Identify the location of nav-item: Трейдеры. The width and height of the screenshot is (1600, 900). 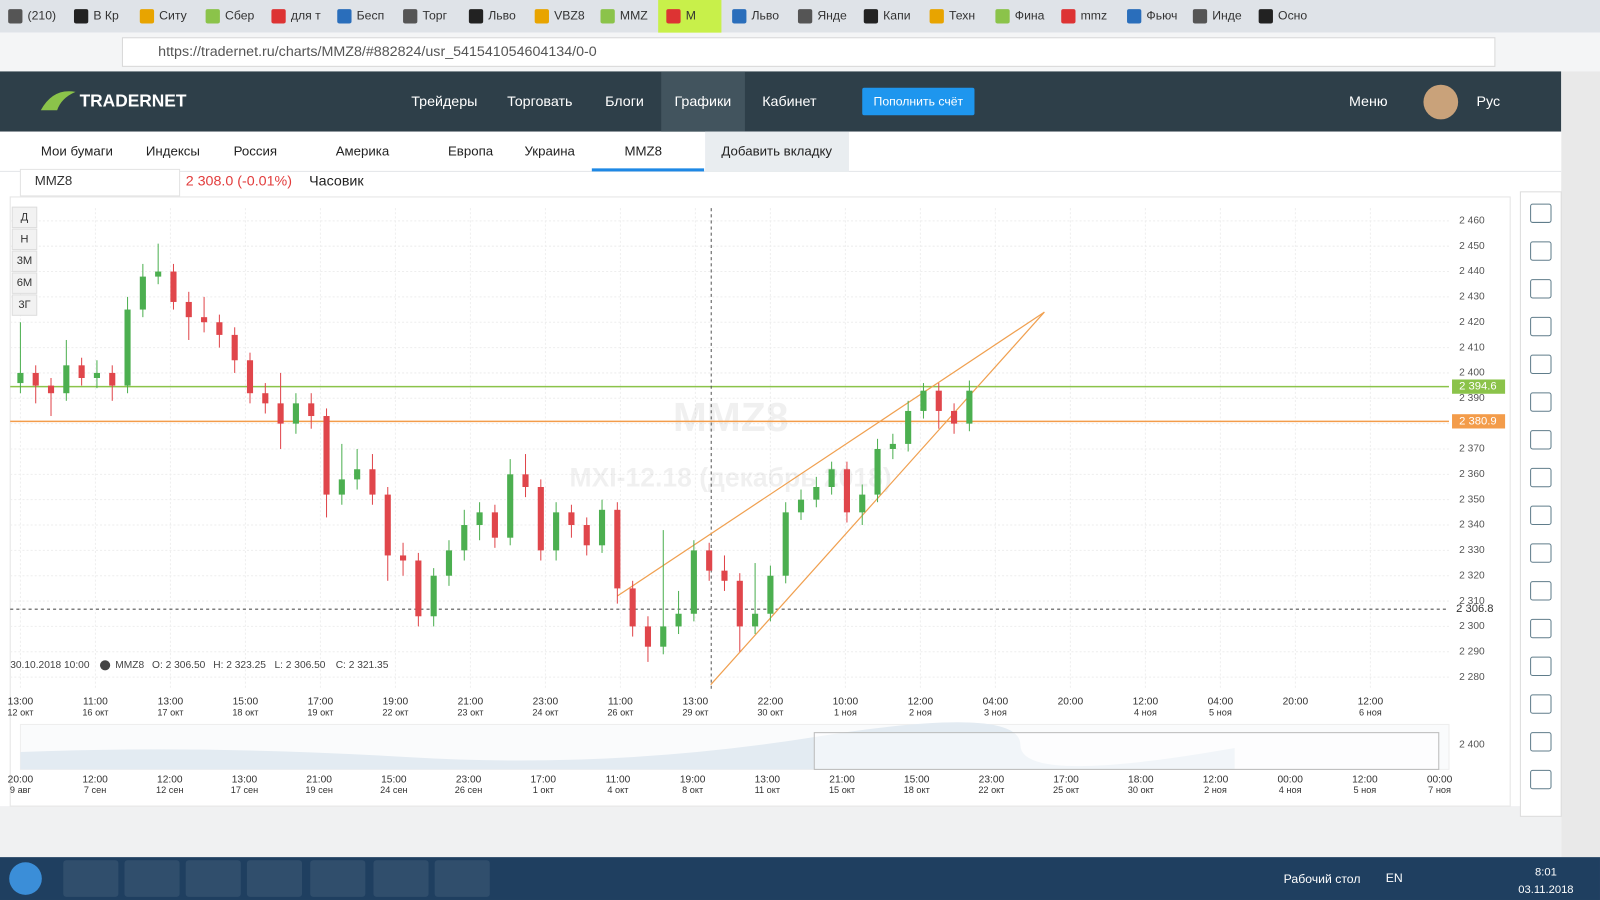
(444, 102).